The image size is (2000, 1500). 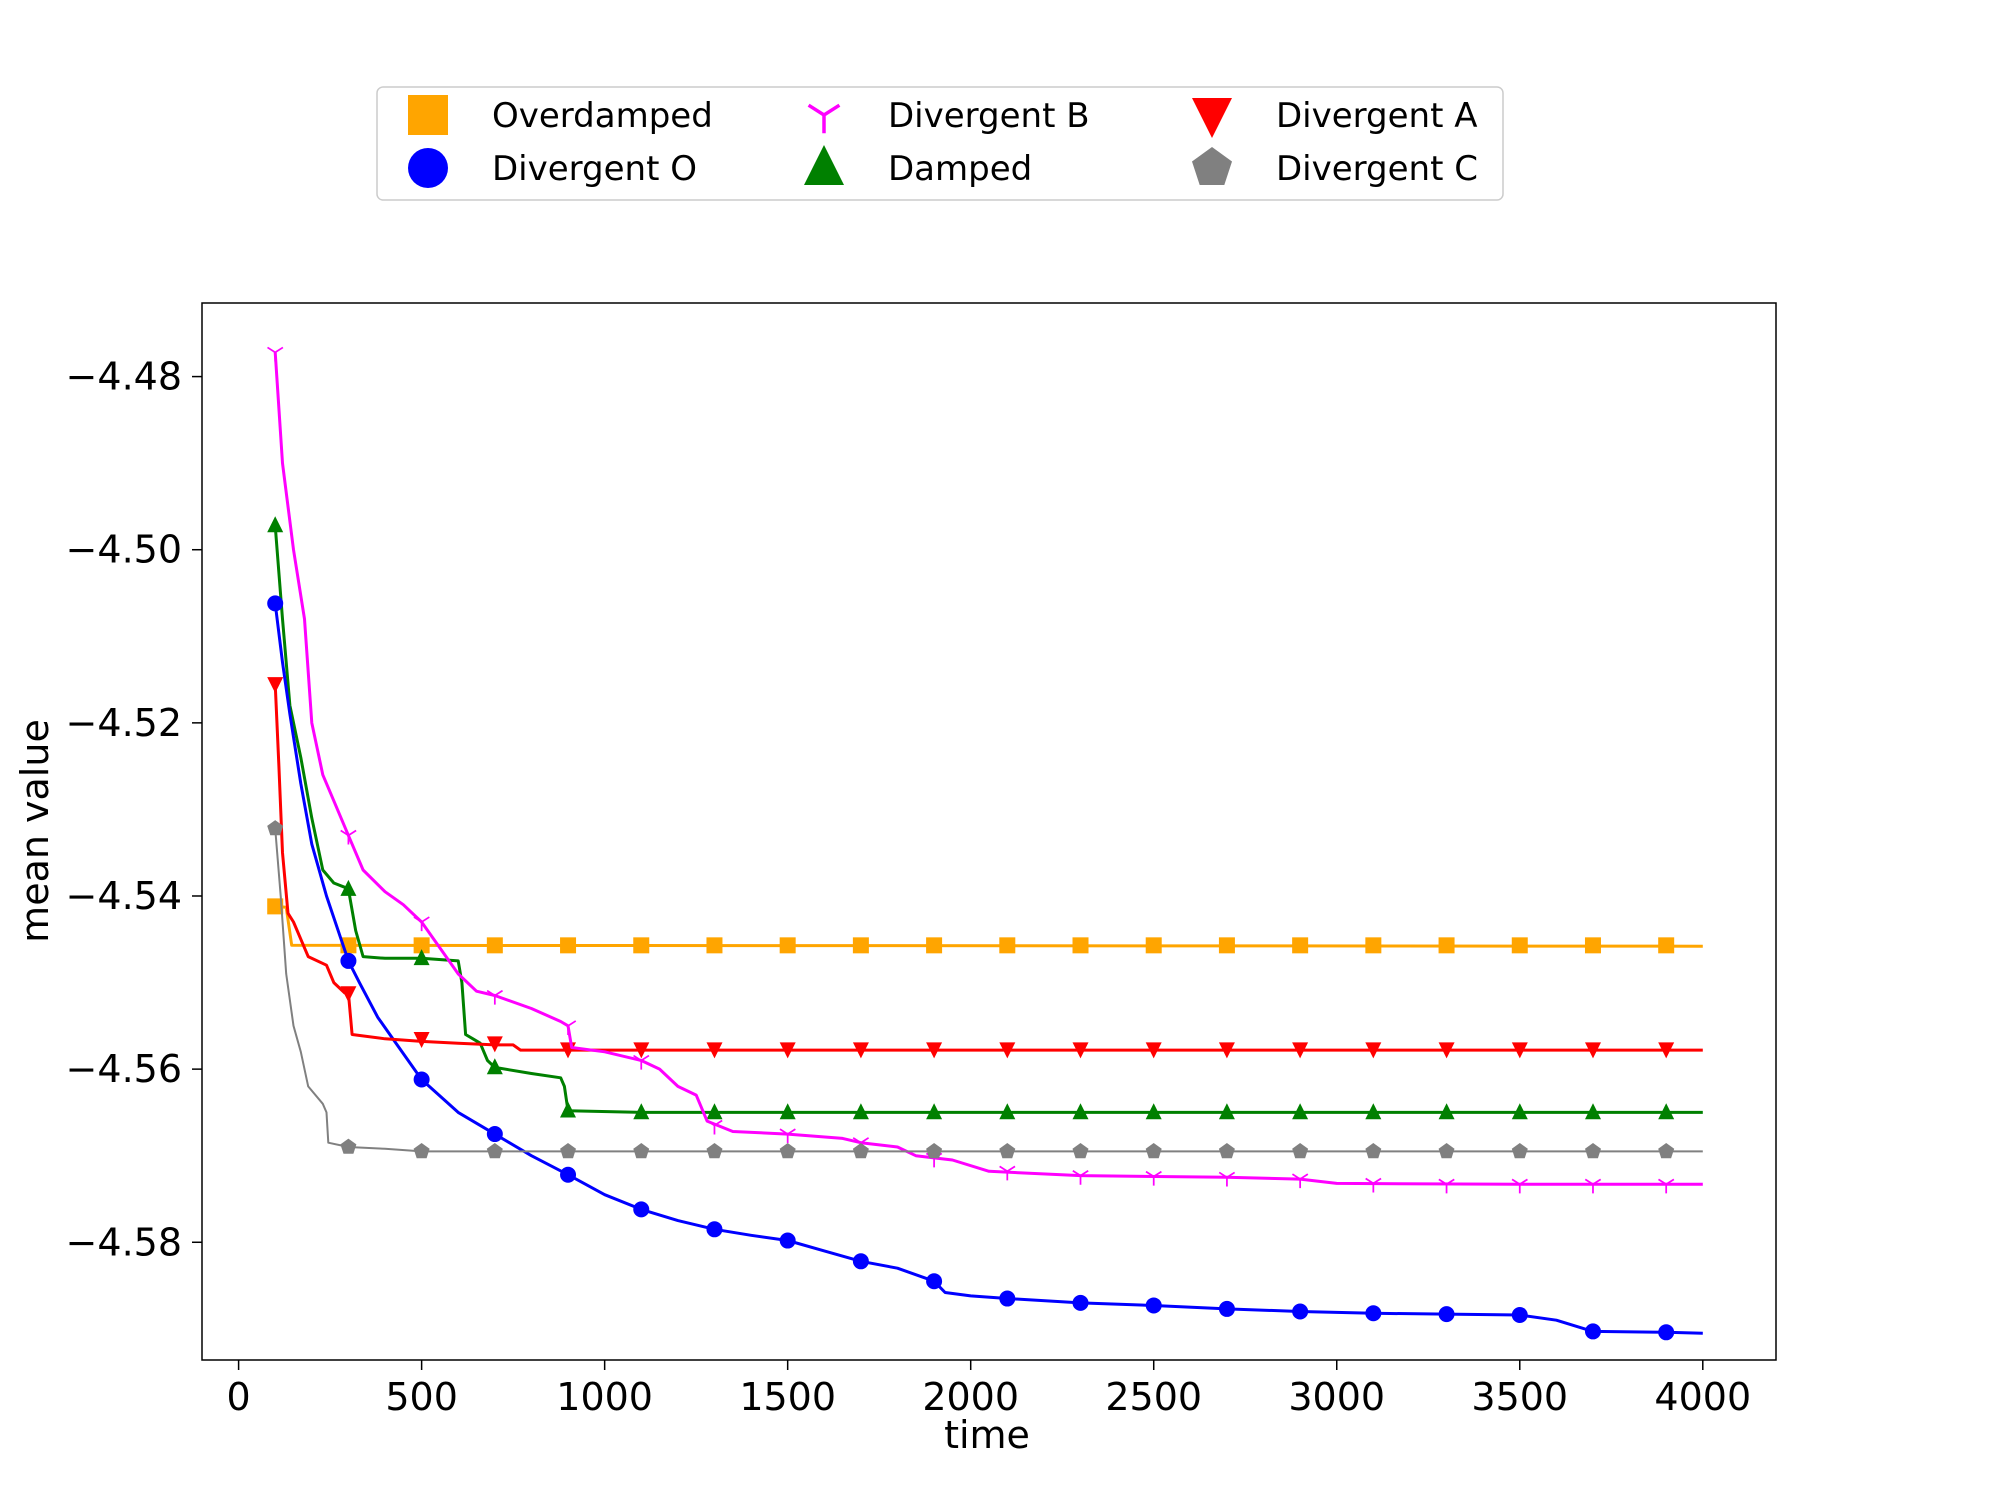 What do you see at coordinates (124, 550) in the screenshot?
I see `y-tick-label: −4.50` at bounding box center [124, 550].